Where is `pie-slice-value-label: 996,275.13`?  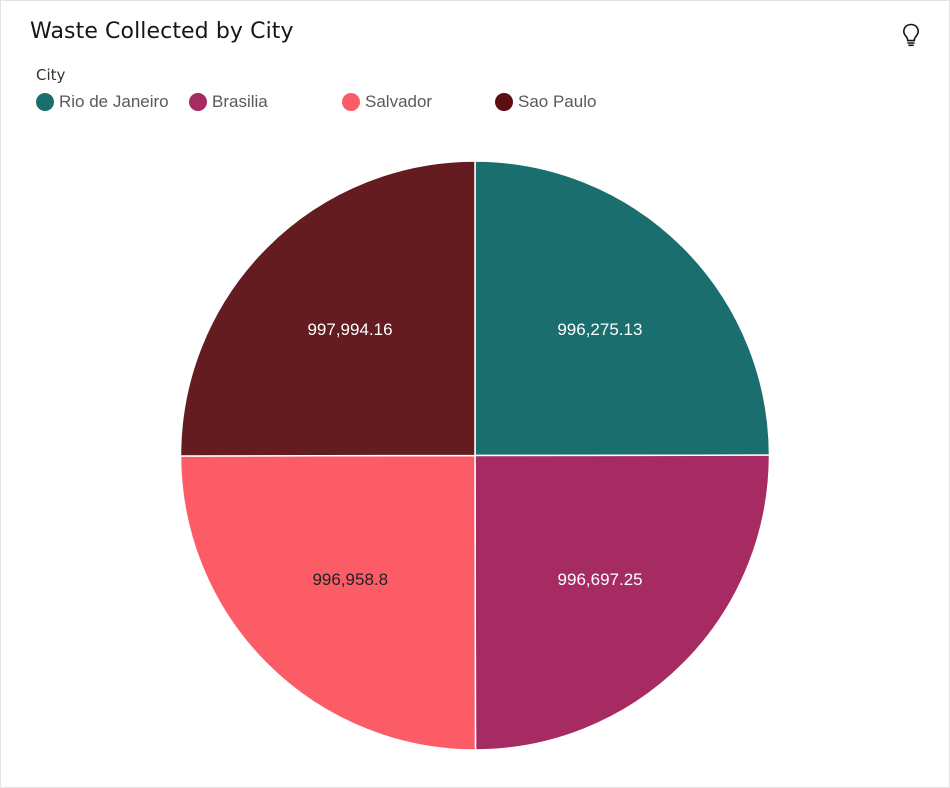 pie-slice-value-label: 996,275.13 is located at coordinates (599, 329).